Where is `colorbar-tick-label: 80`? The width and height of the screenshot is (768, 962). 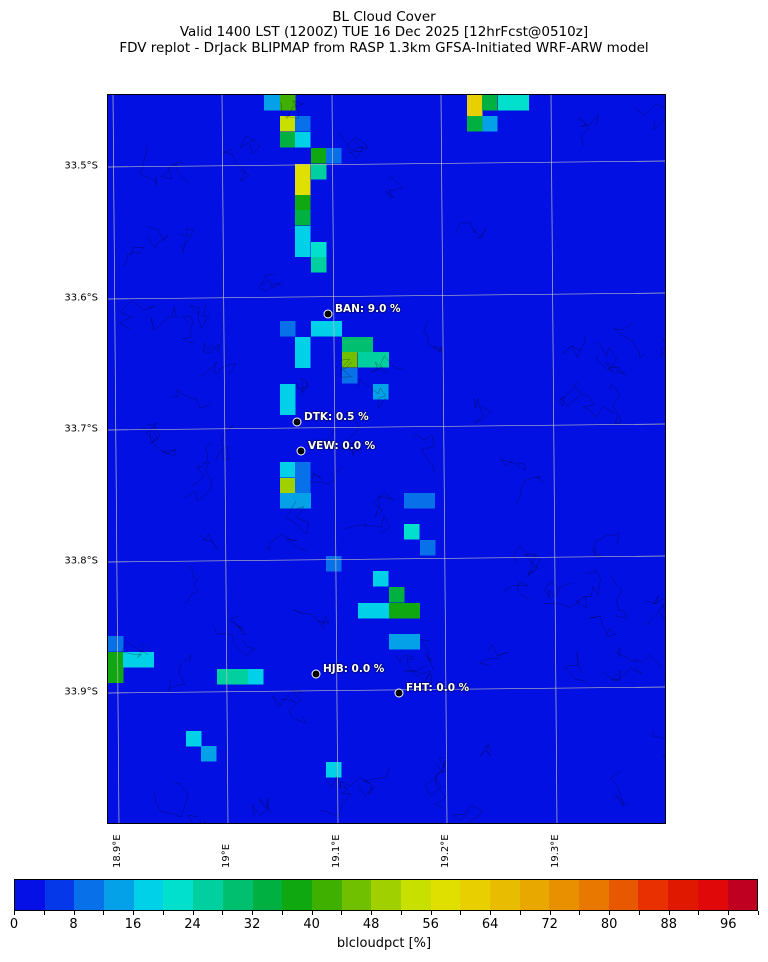
colorbar-tick-label: 80 is located at coordinates (609, 924).